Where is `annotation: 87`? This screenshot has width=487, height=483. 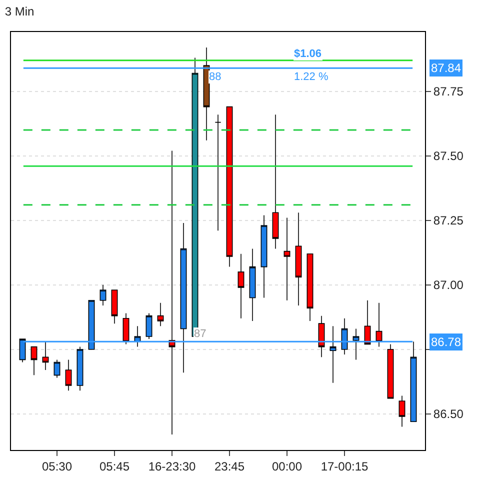
annotation: 87 is located at coordinates (200, 334).